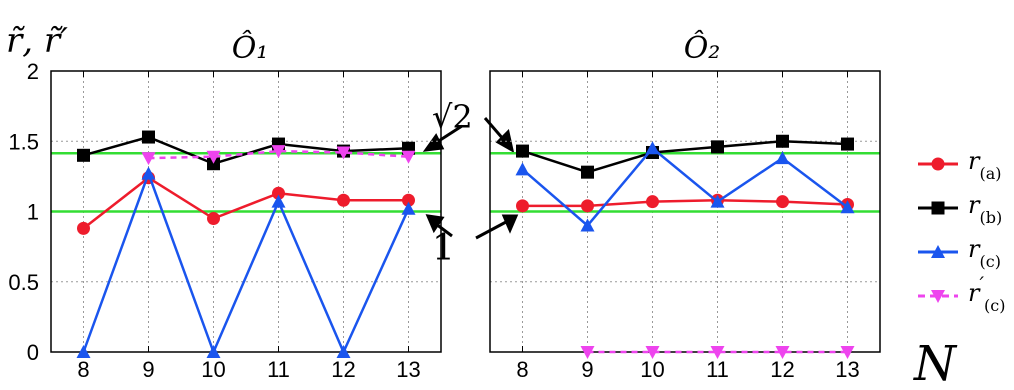 Image resolution: width=1014 pixels, height=390 pixels. What do you see at coordinates (935, 363) in the screenshot?
I see `x-axis-label: N` at bounding box center [935, 363].